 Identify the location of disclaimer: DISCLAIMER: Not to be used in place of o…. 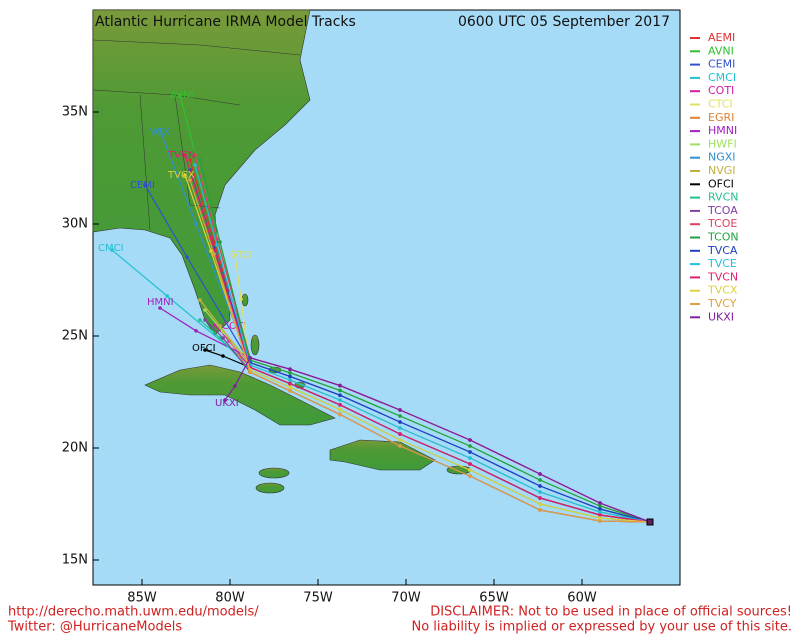
(611, 612).